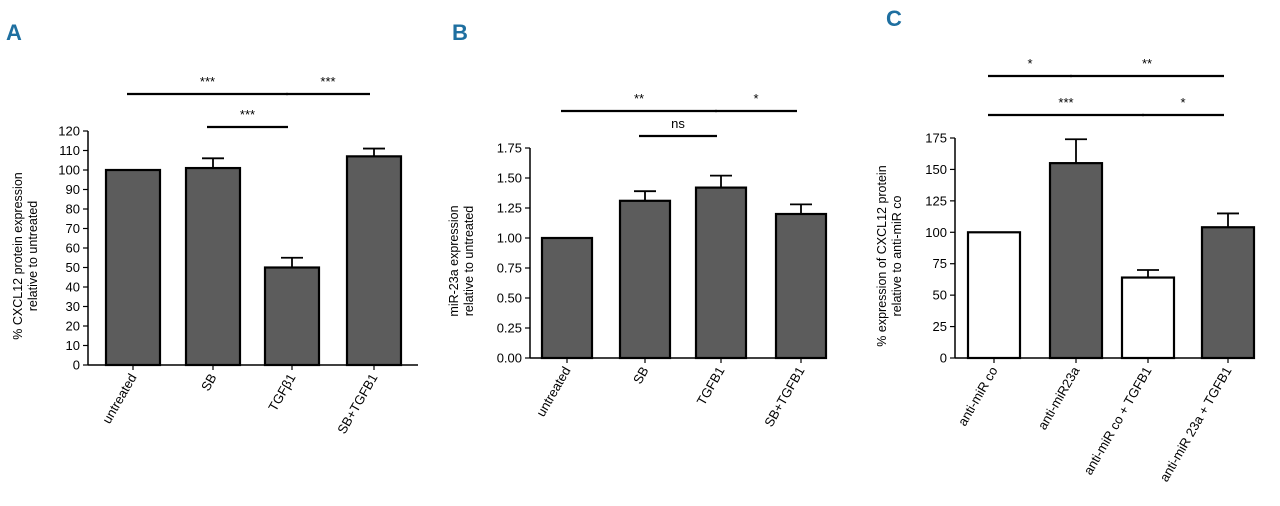 Image resolution: width=1280 pixels, height=506 pixels. Describe the element at coordinates (1196, 424) in the screenshot. I see `x-category-label: anti-miR 23a + TGFB1` at that location.